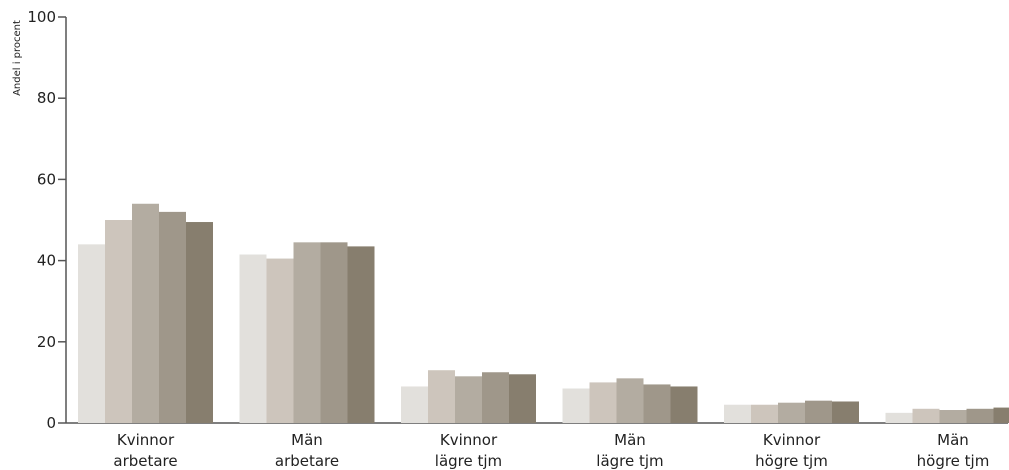  I want to click on y-tick-label: 0, so click(51, 423).